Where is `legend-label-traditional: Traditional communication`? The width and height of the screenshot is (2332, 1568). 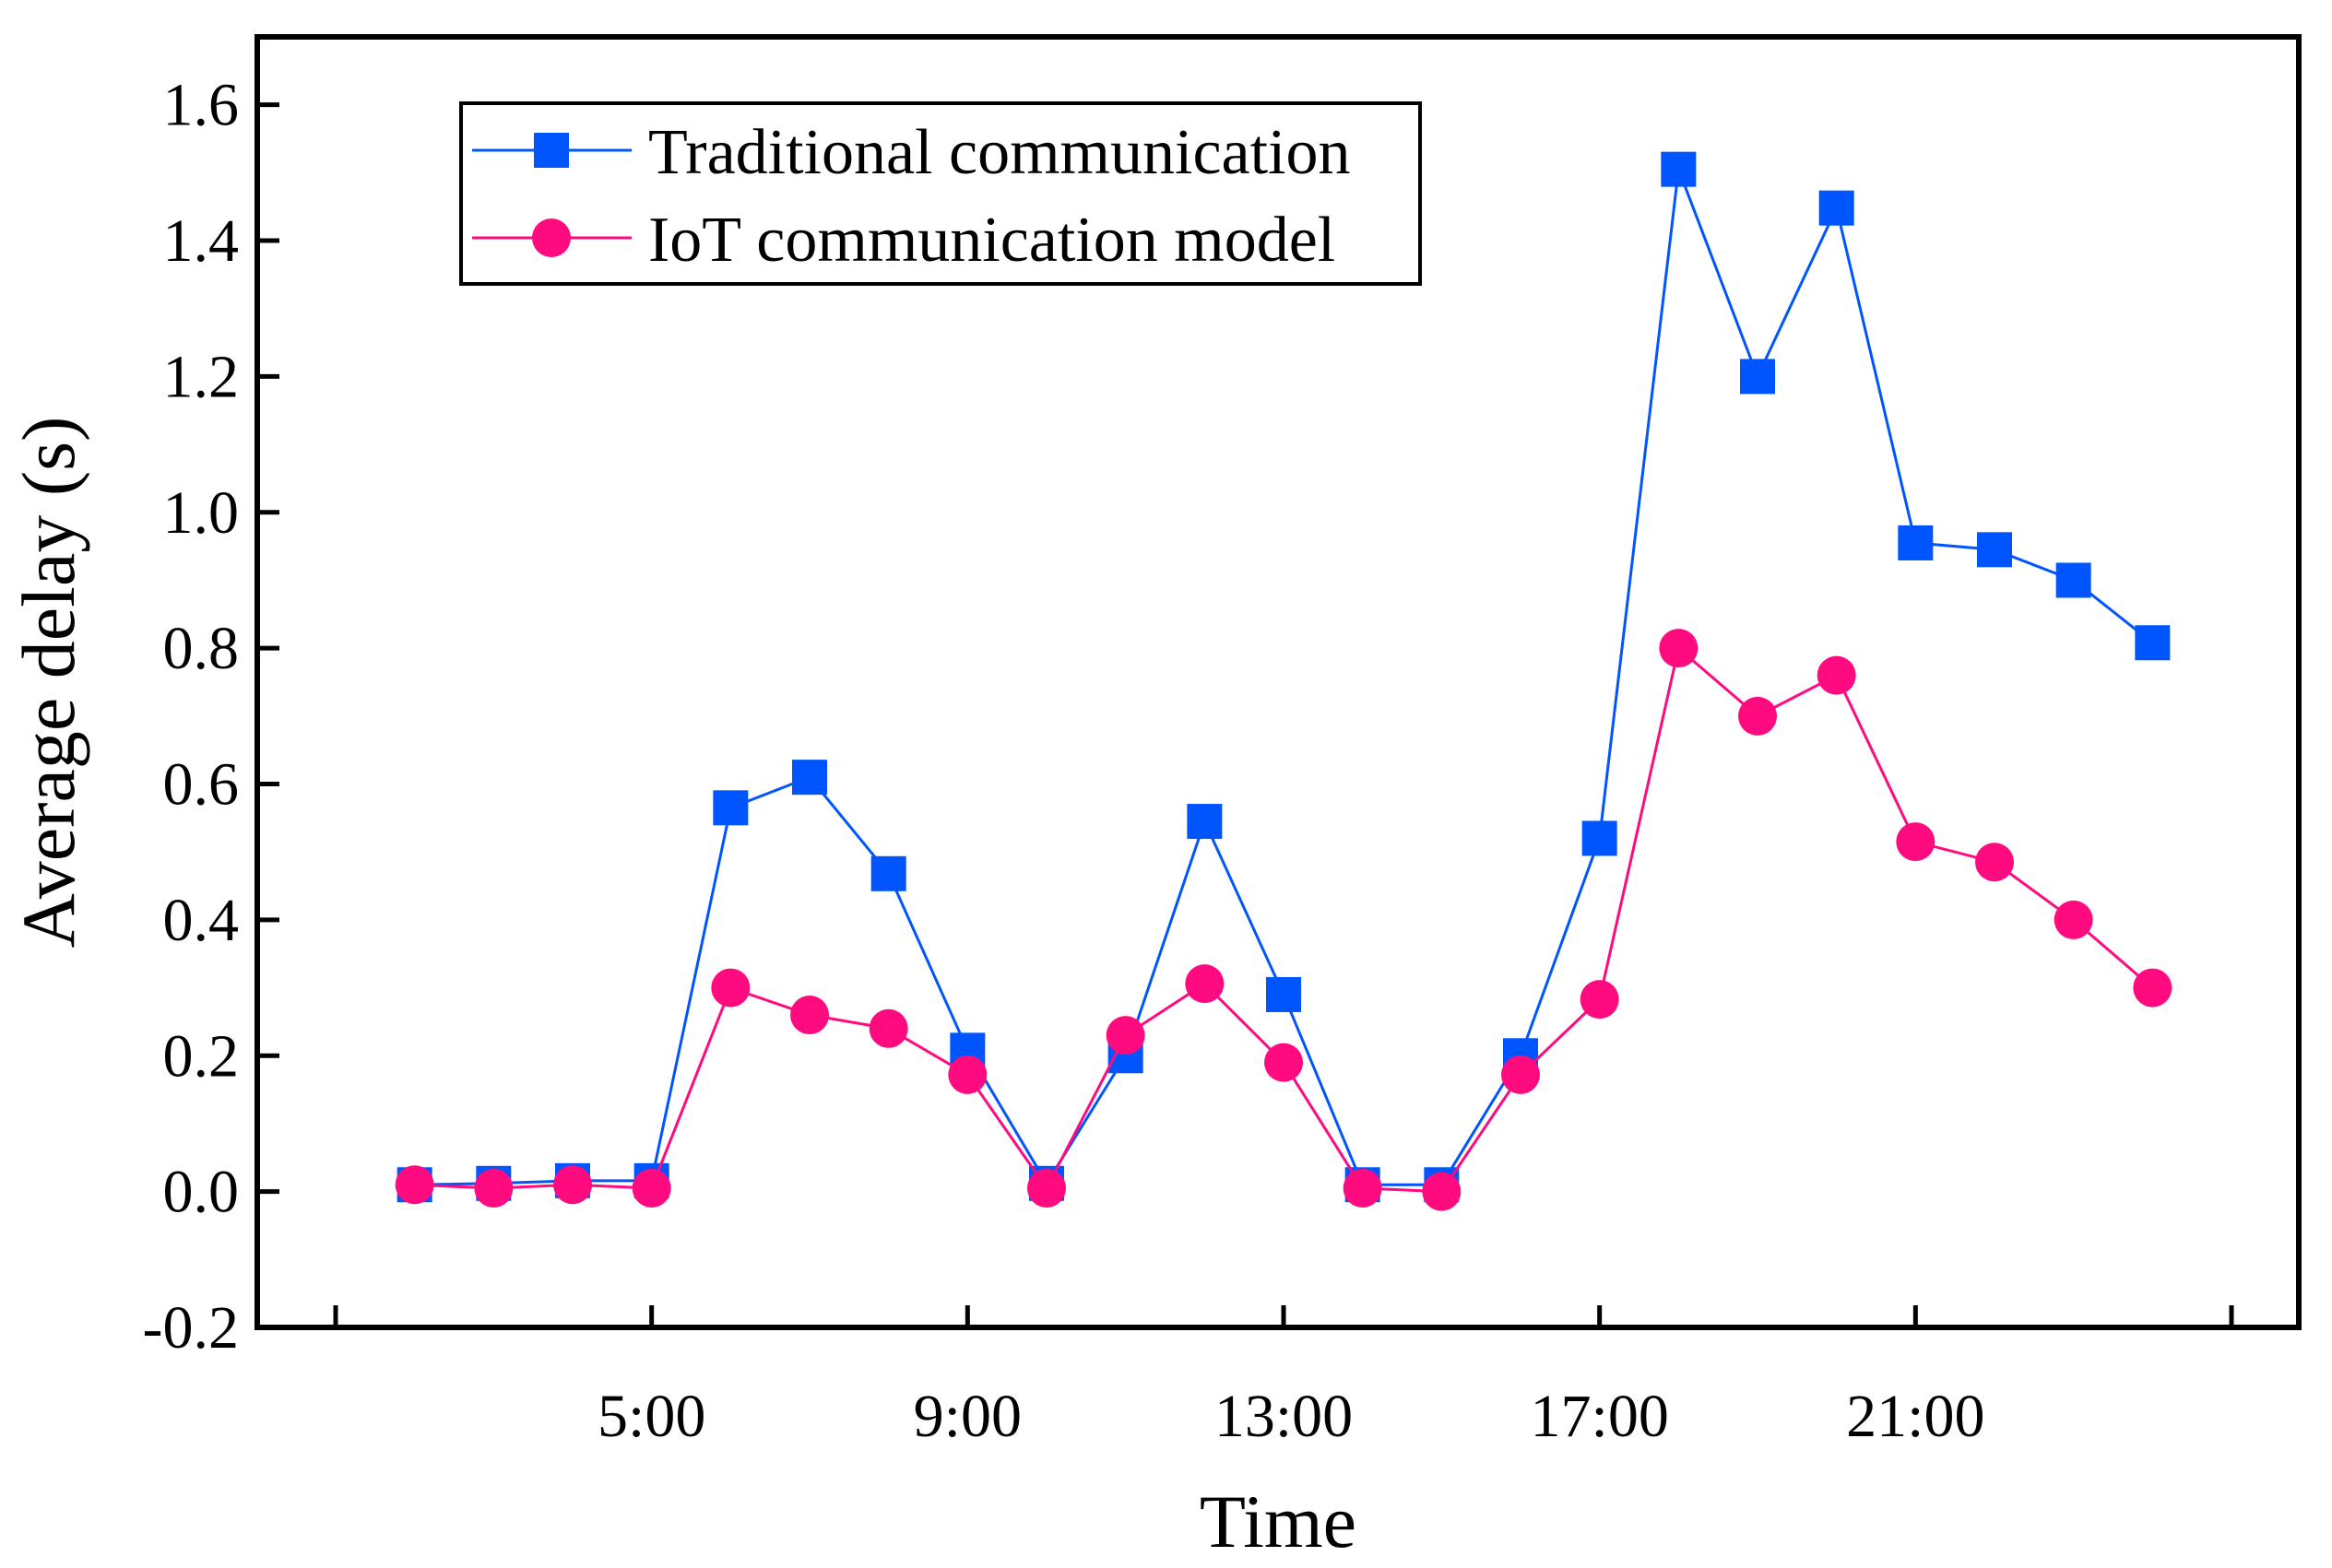
legend-label-traditional: Traditional communication is located at coordinates (999, 152).